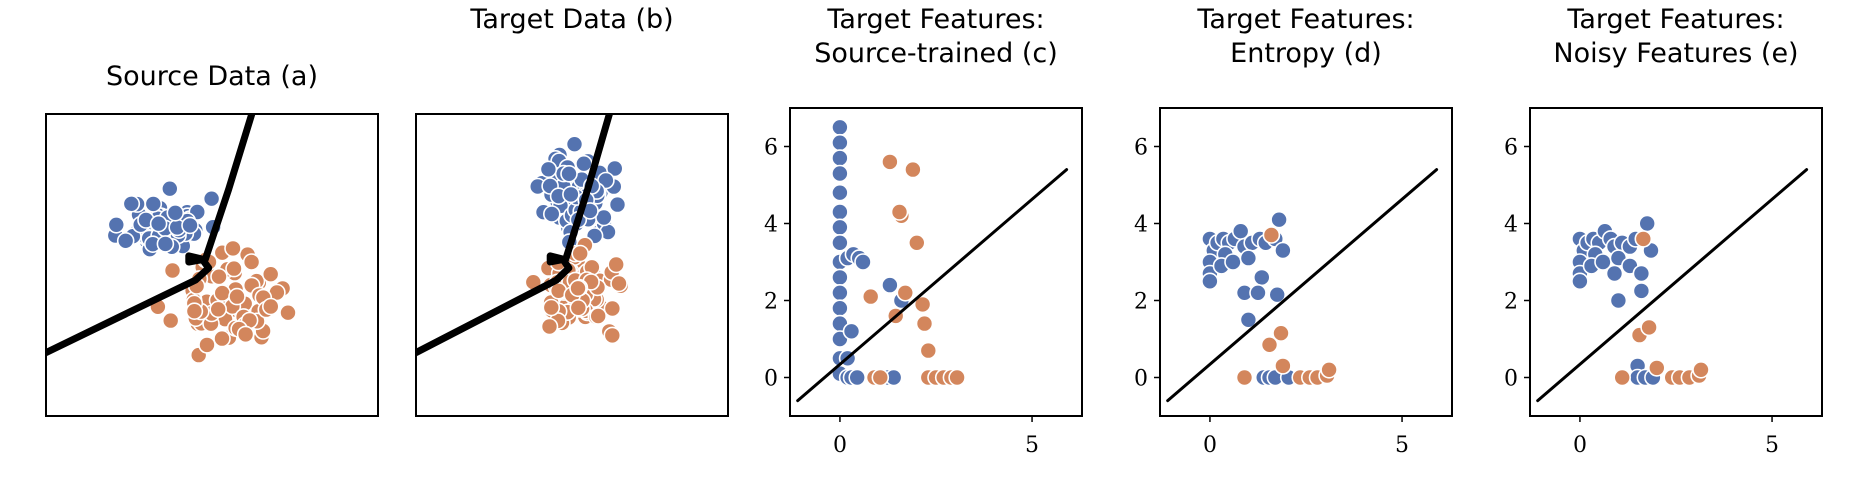 The width and height of the screenshot is (1862, 484). What do you see at coordinates (1675, 53) in the screenshot?
I see `panel-title-line: Noisy Features (e)` at bounding box center [1675, 53].